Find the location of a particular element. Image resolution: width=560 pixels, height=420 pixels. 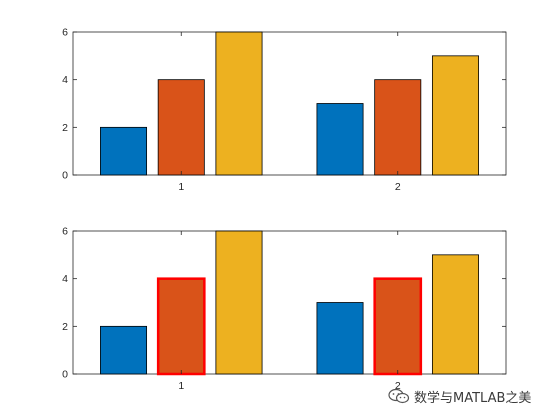

watermark-text: 数学与MATLAB之美 is located at coordinates (473, 398).